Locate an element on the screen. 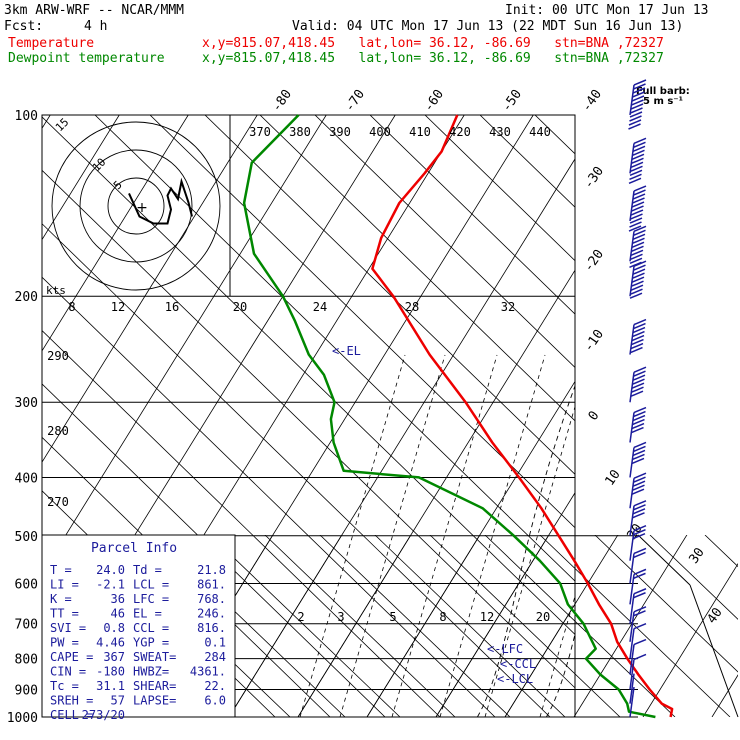 The height and width of the screenshot is (740, 740). isotherm-label: -60 is located at coordinates (434, 101).